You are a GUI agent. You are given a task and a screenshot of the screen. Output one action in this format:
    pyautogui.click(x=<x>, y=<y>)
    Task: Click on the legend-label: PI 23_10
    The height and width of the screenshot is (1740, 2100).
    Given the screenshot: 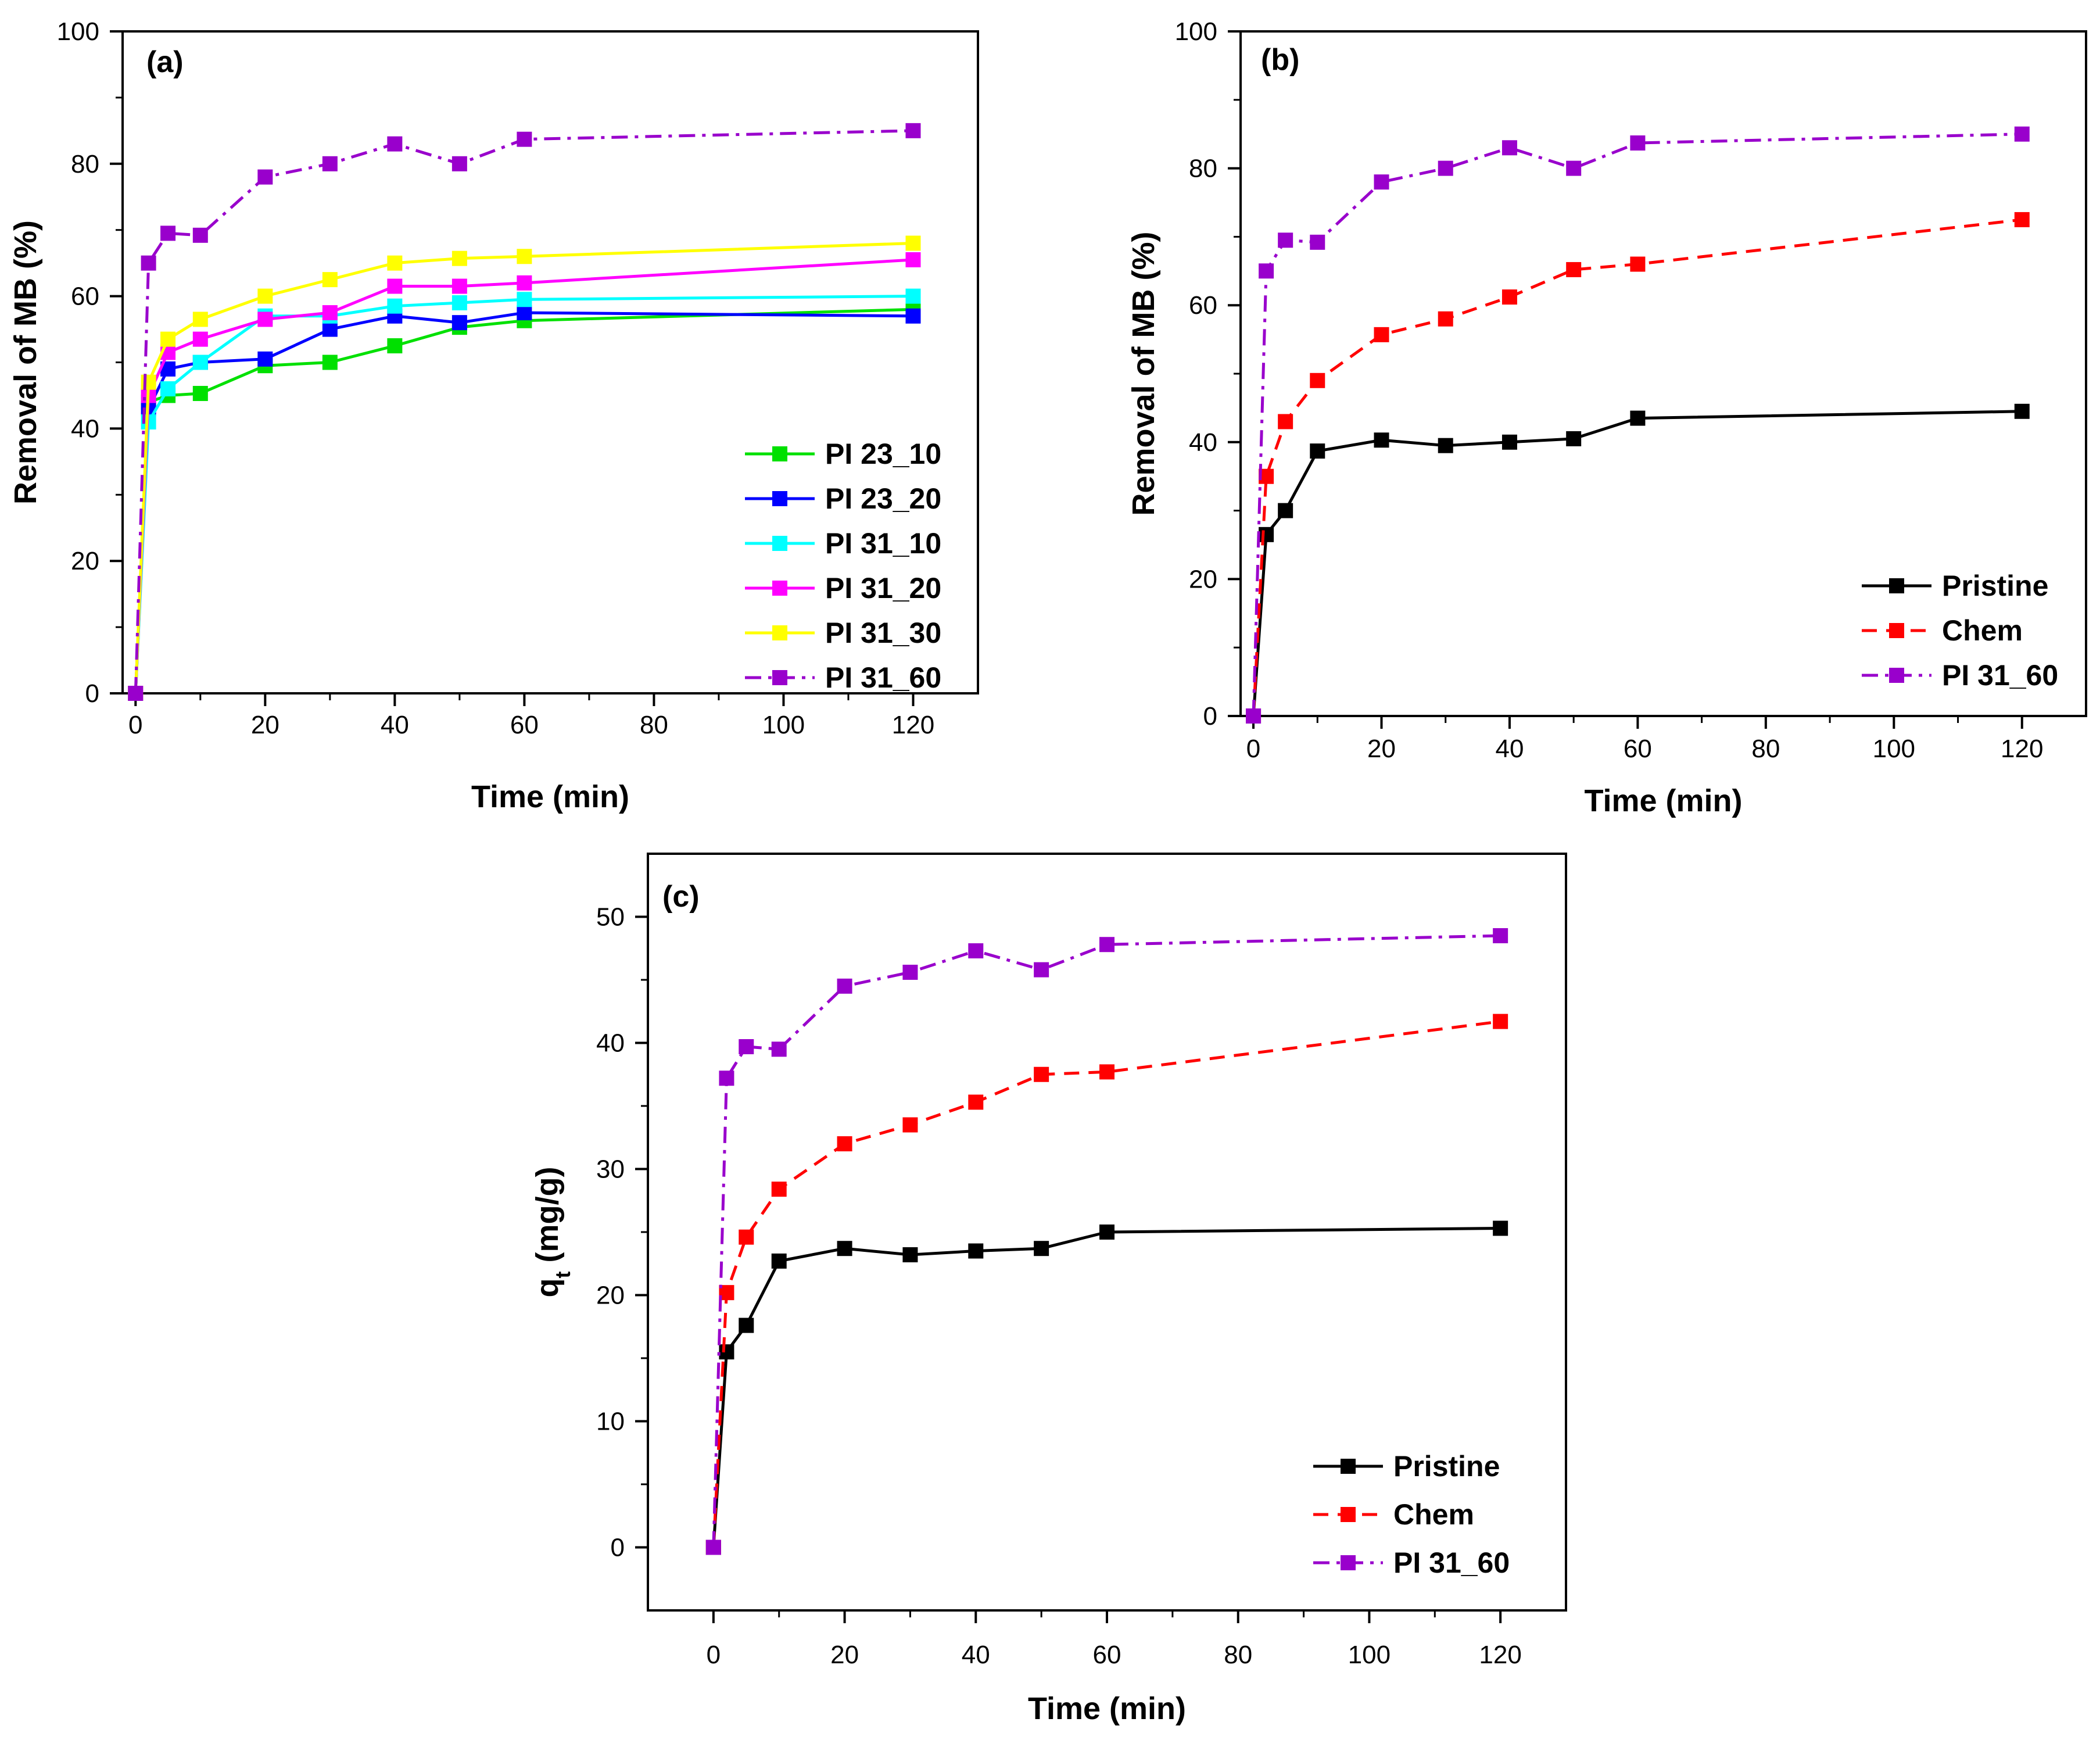 What is the action you would take?
    pyautogui.click(x=883, y=454)
    